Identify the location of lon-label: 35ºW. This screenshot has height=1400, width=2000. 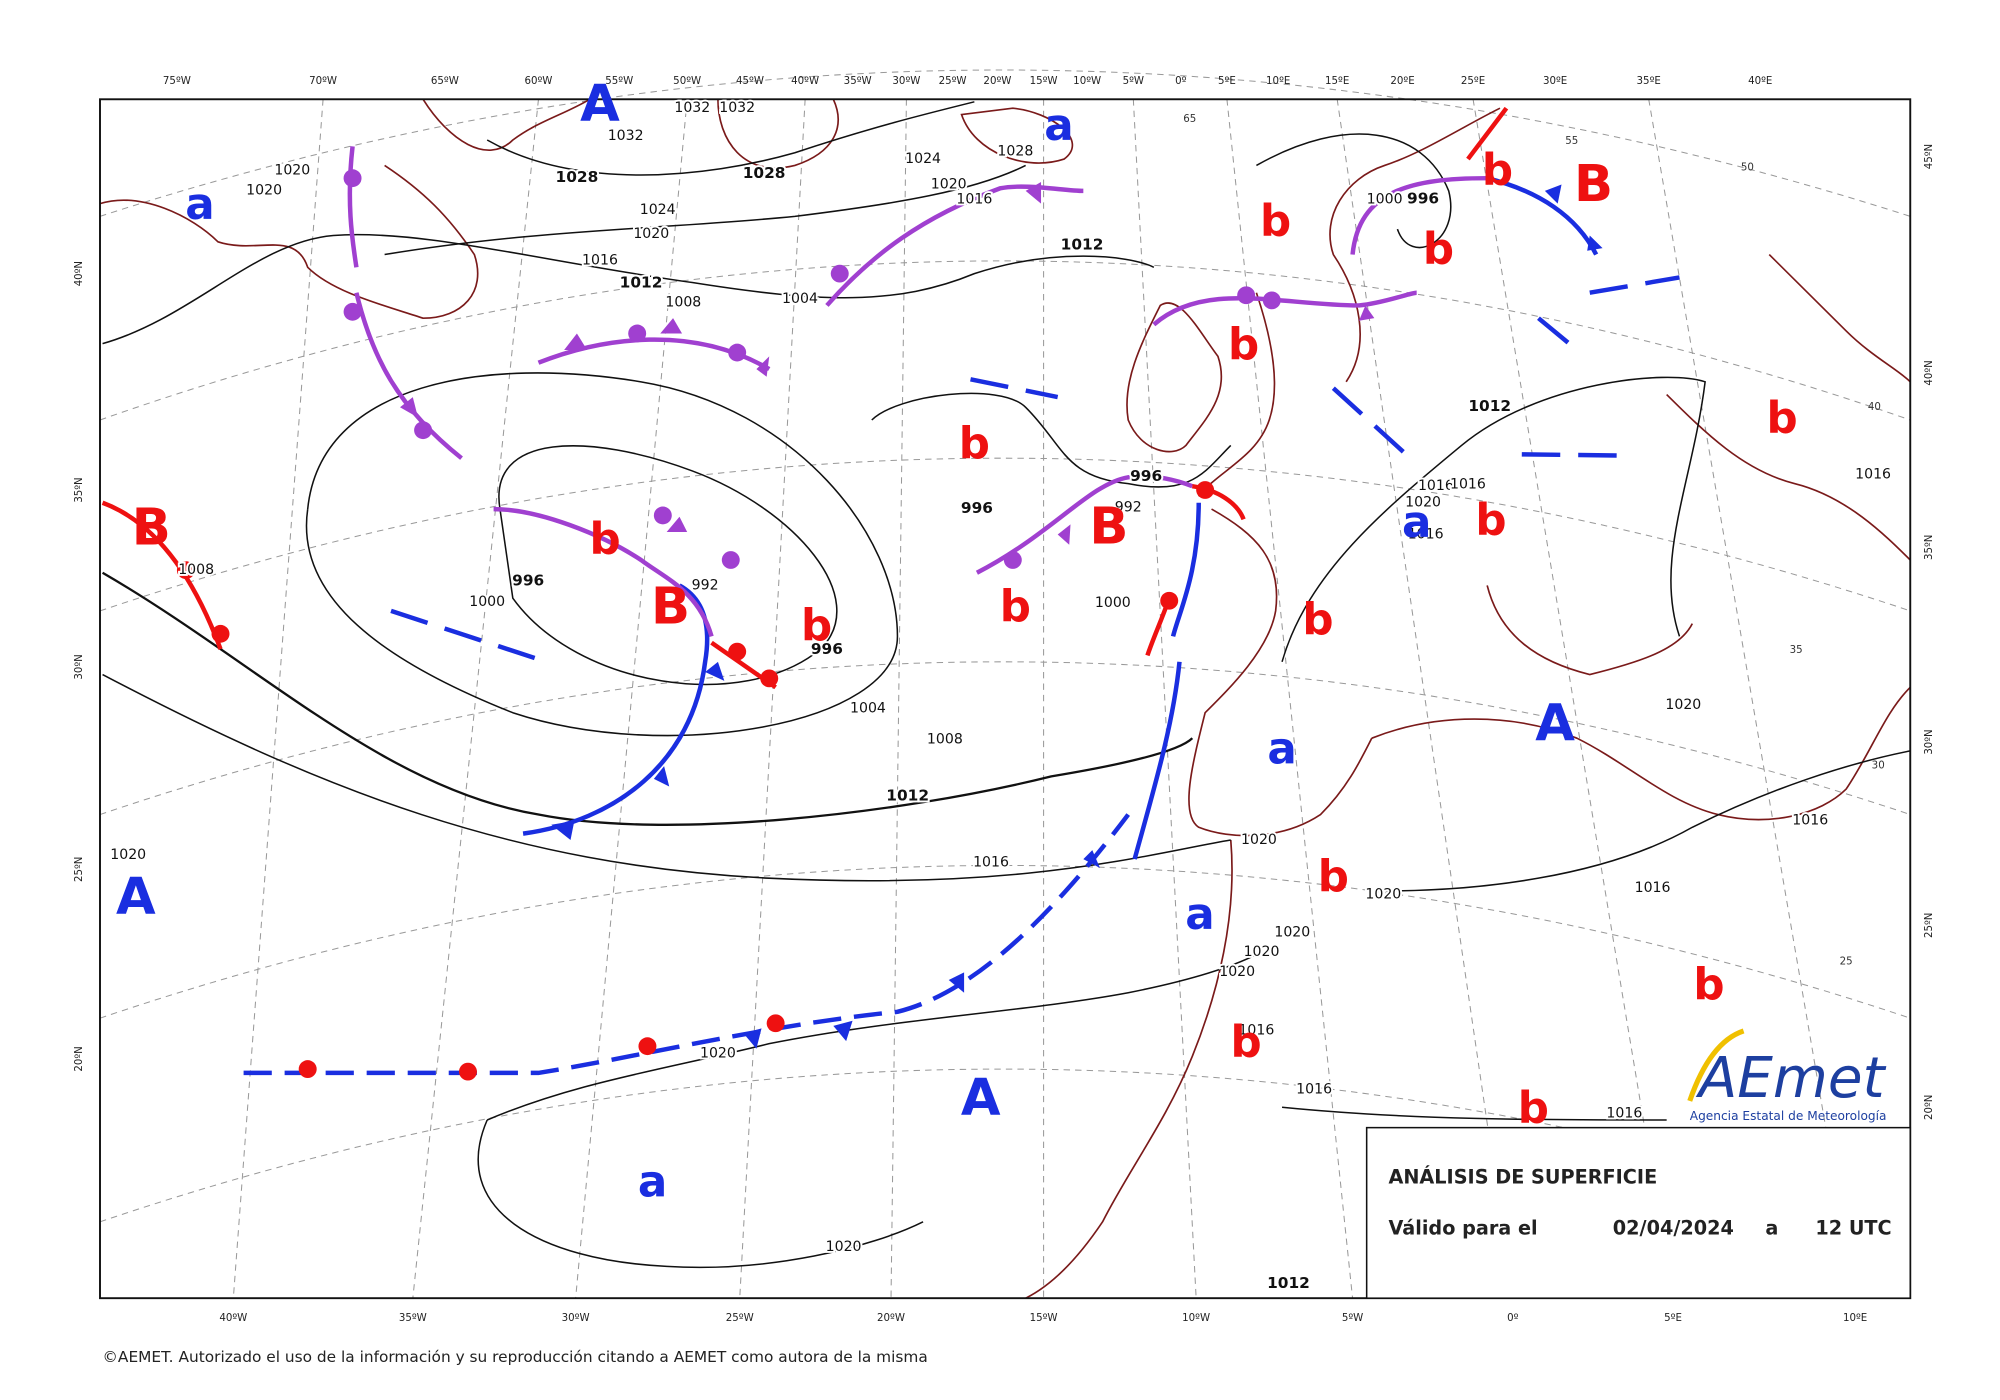
(858, 81).